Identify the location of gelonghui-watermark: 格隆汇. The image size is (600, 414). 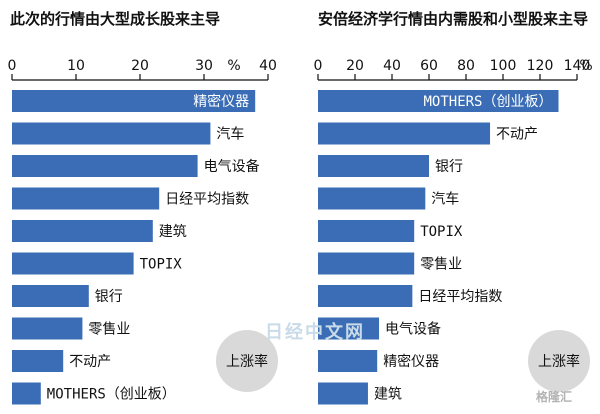
(554, 397).